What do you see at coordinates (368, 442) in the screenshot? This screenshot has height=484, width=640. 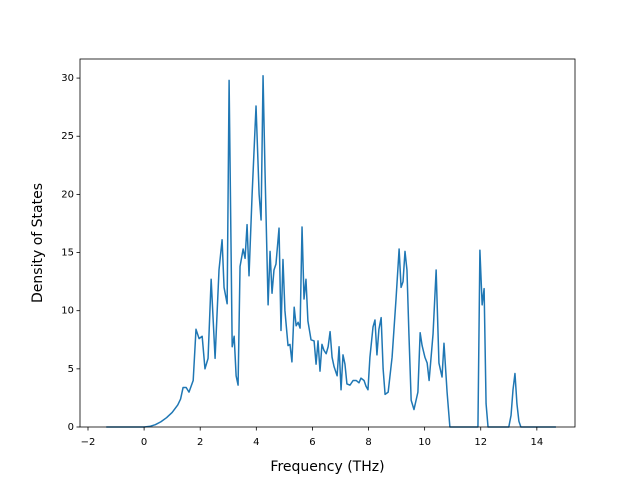 I see `x-tick-label: 8` at bounding box center [368, 442].